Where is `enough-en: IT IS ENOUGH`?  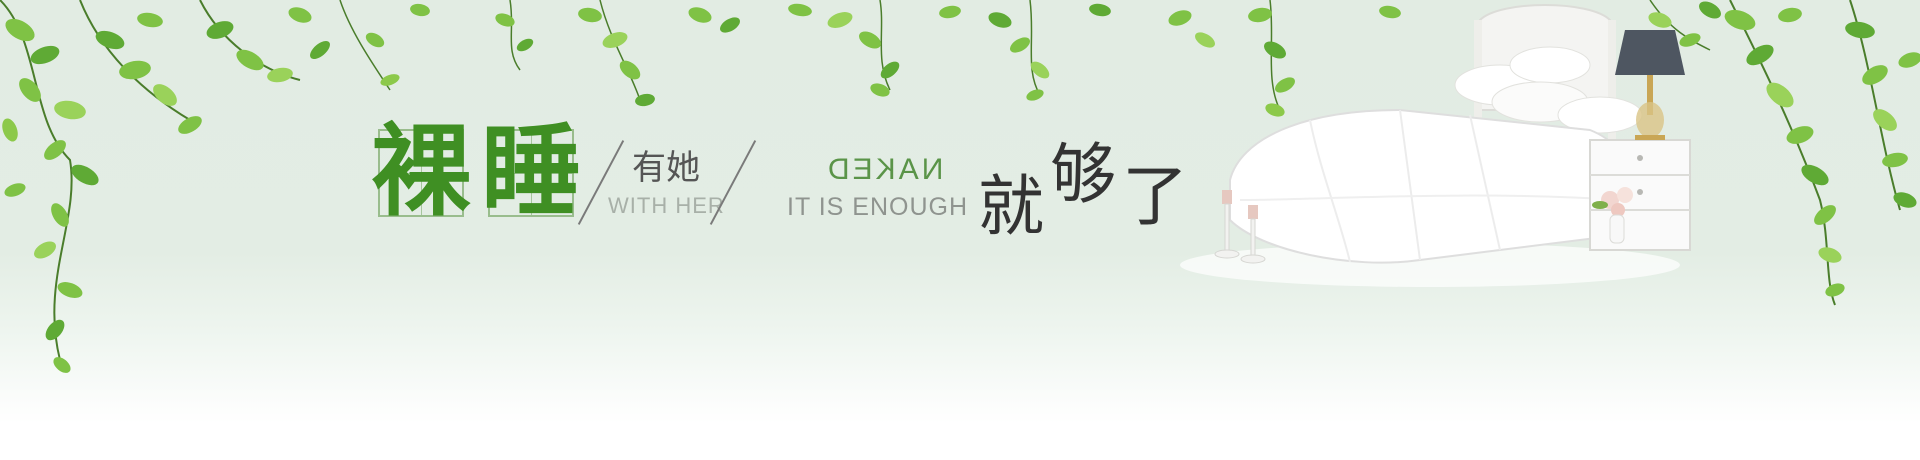
enough-en: IT IS ENOUGH is located at coordinates (878, 207).